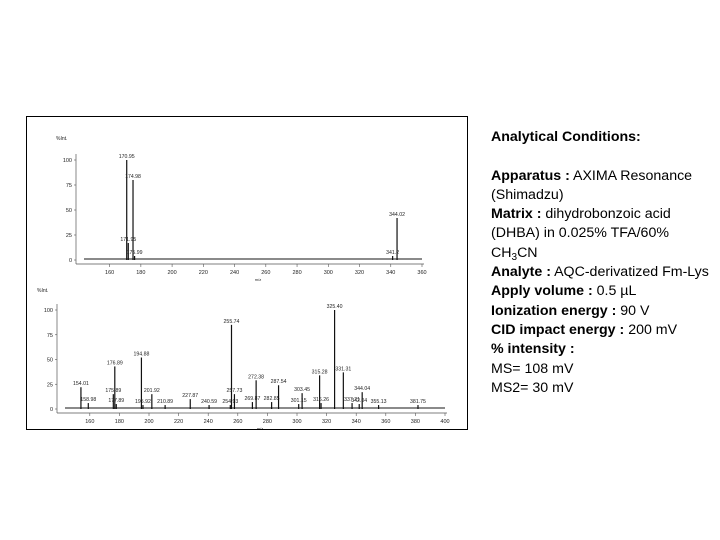 The image size is (720, 540). What do you see at coordinates (602, 156) in the screenshot?
I see `blank-line` at bounding box center [602, 156].